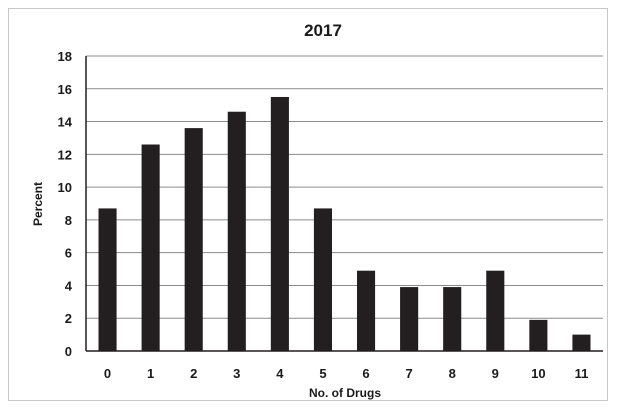 Image resolution: width=617 pixels, height=409 pixels. What do you see at coordinates (68, 351) in the screenshot?
I see `y-tick-label: 0` at bounding box center [68, 351].